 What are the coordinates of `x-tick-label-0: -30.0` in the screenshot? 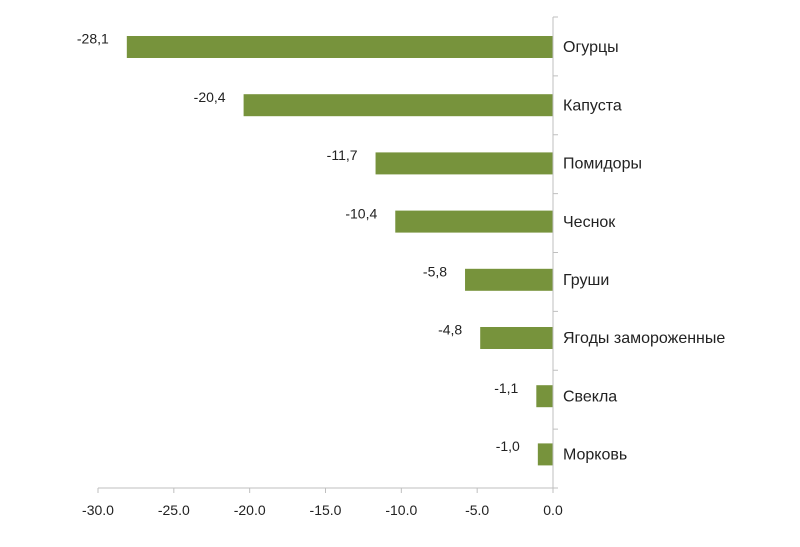 It's located at (98, 510).